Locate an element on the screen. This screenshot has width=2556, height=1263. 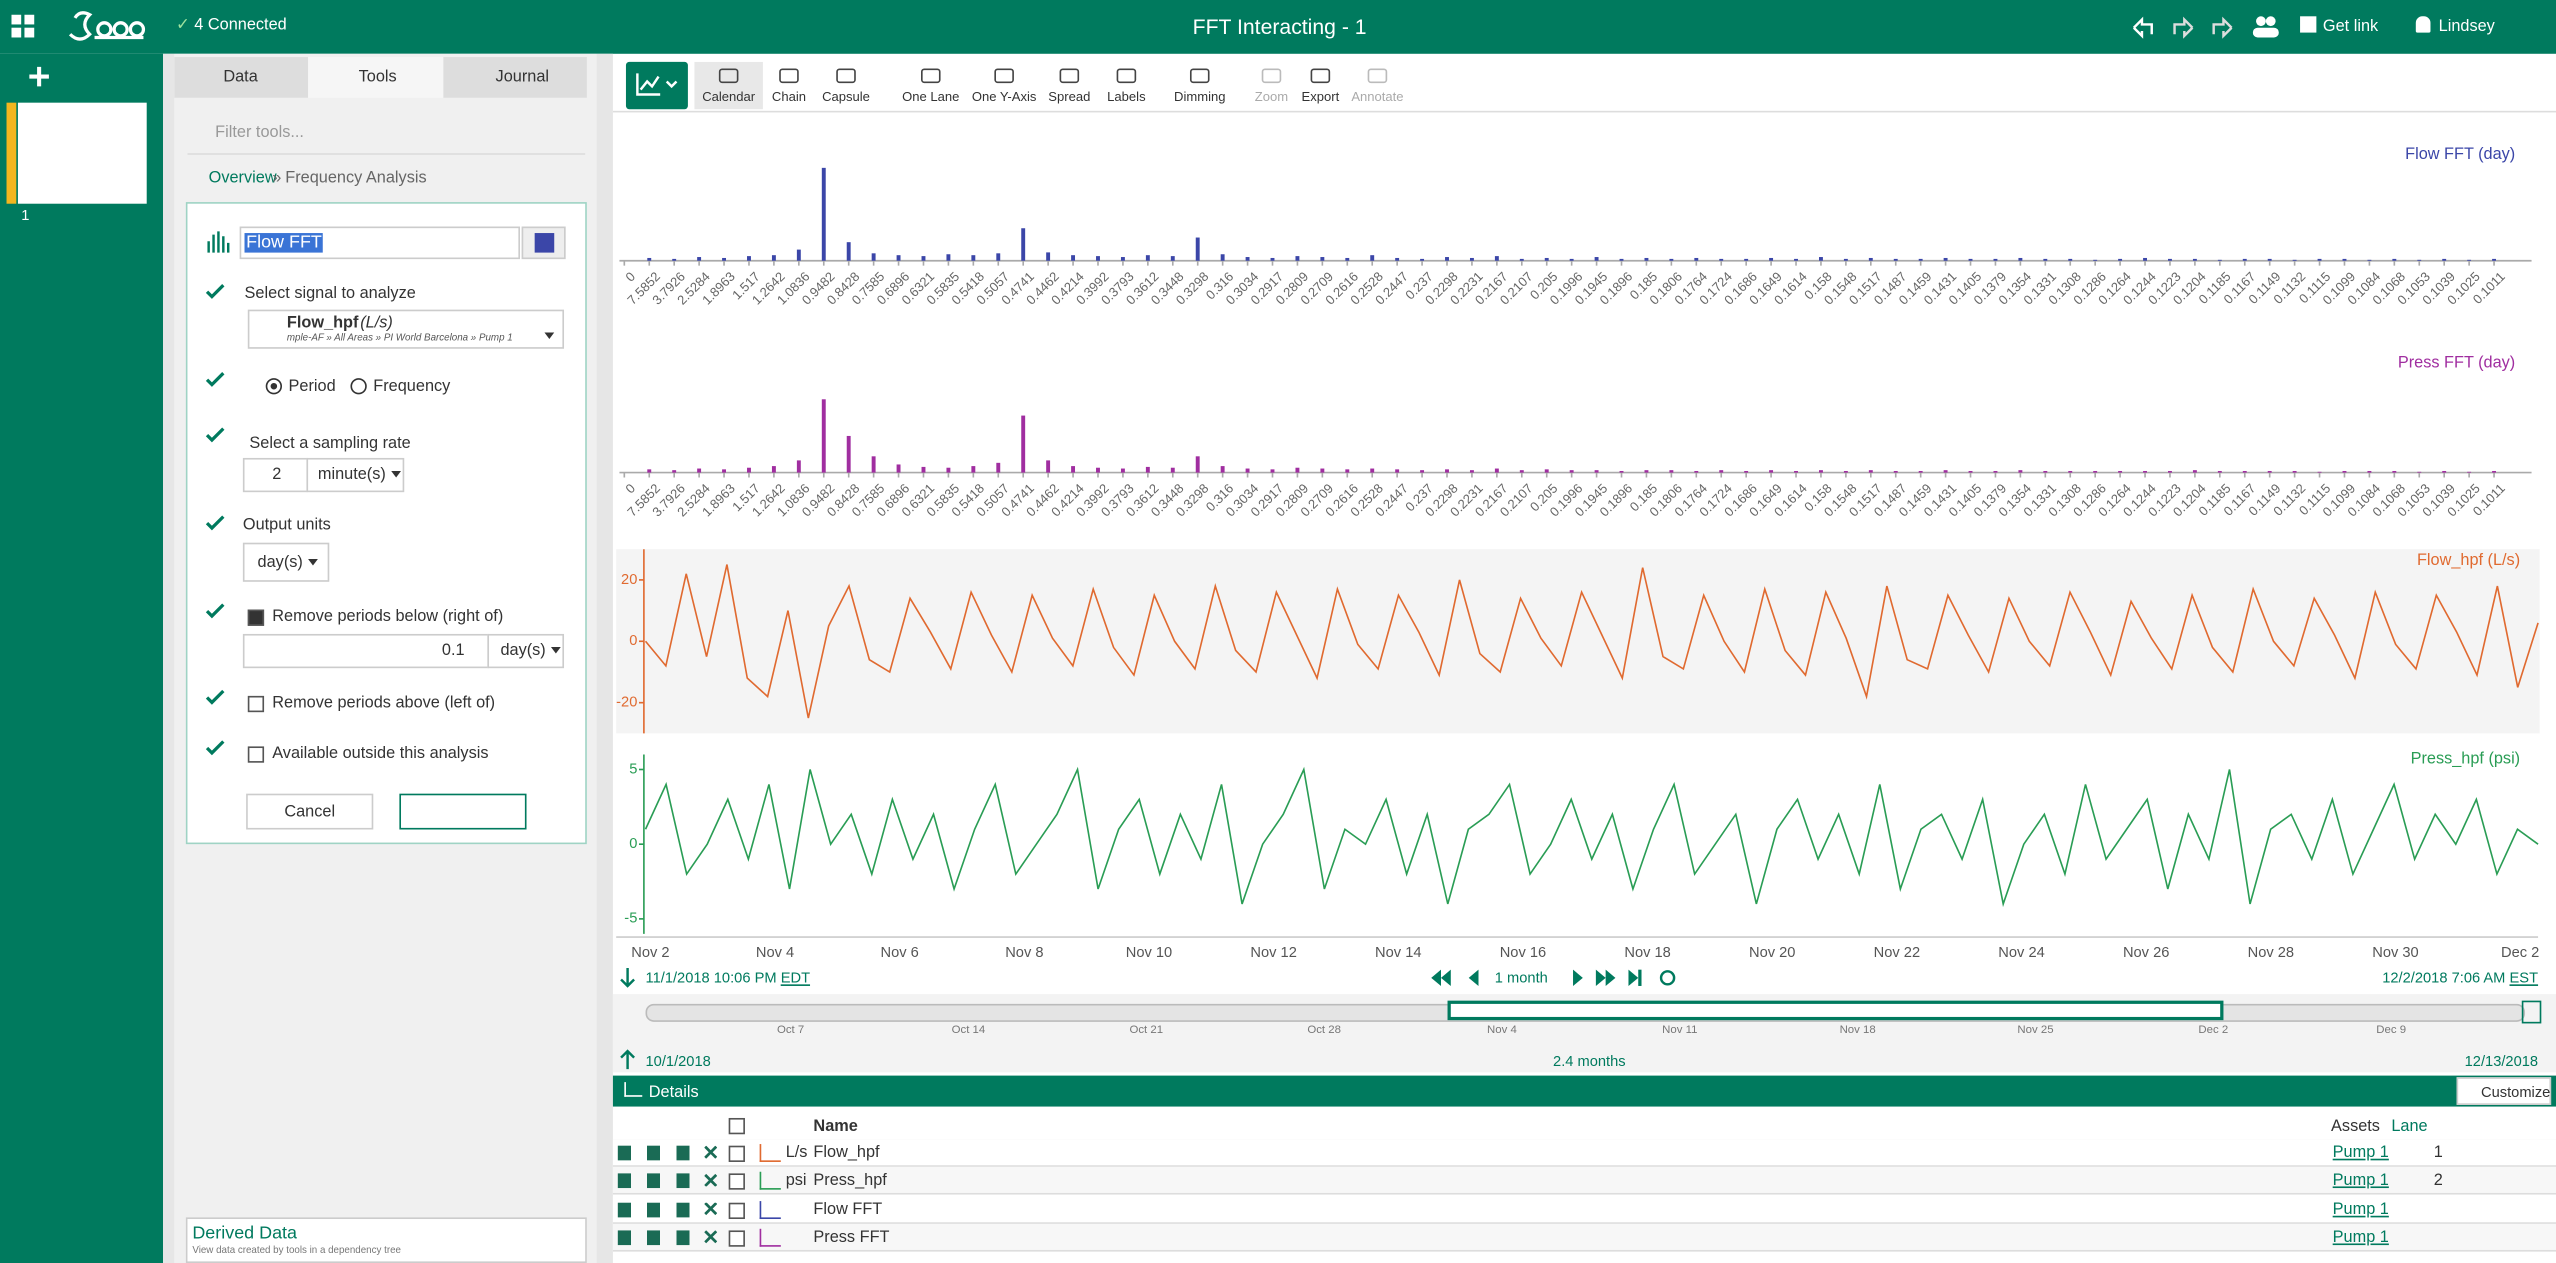
breadcrumb-root: Overview is located at coordinates (242, 178).